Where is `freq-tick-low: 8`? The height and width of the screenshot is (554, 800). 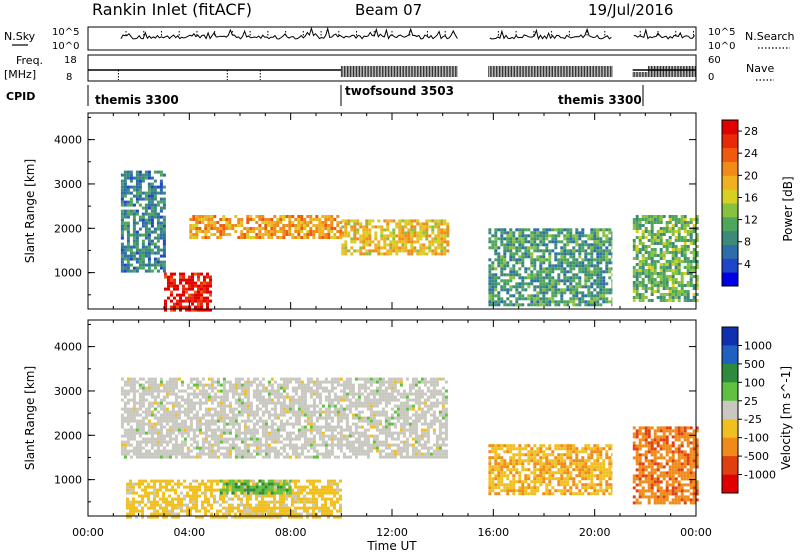 freq-tick-low: 8 is located at coordinates (69, 77).